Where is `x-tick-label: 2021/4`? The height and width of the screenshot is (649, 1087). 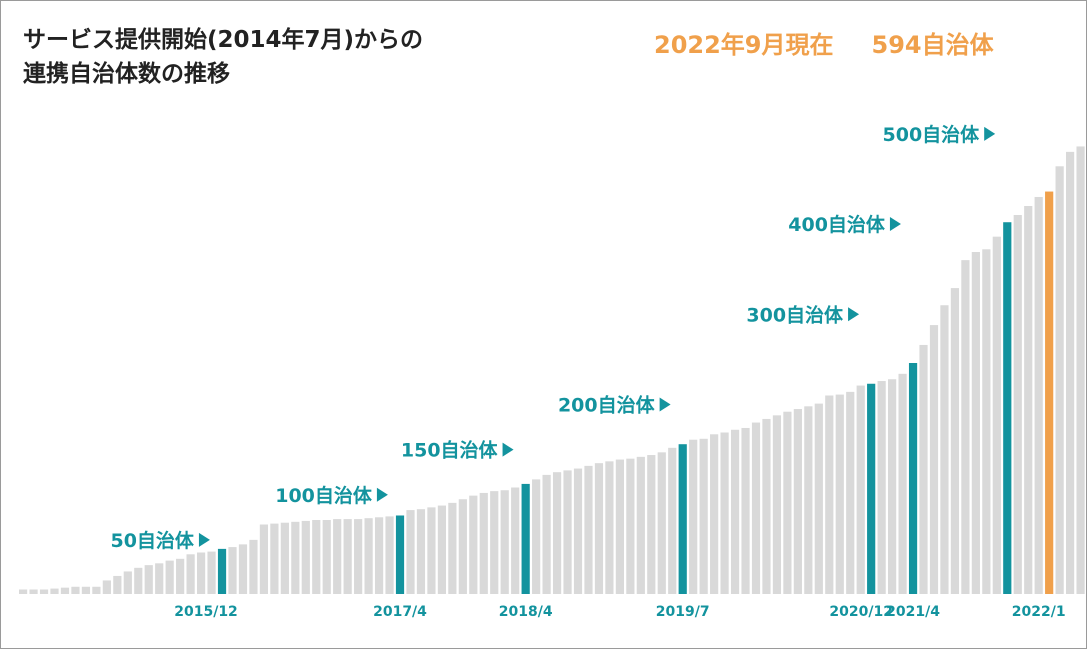 x-tick-label: 2021/4 is located at coordinates (913, 612).